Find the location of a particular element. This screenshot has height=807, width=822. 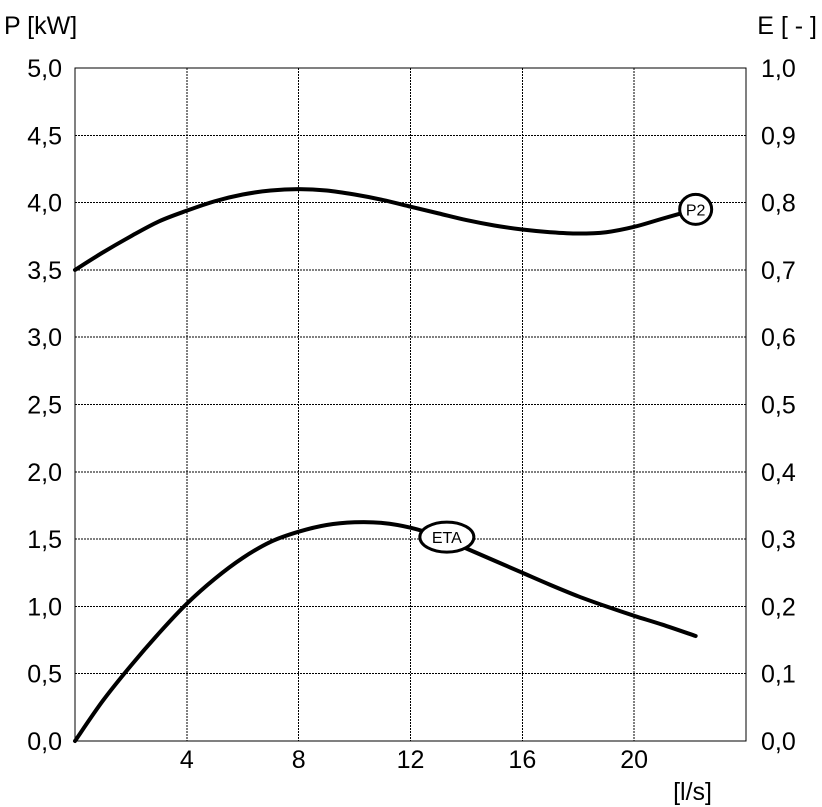

x-tick-label: 12 is located at coordinates (411, 760).